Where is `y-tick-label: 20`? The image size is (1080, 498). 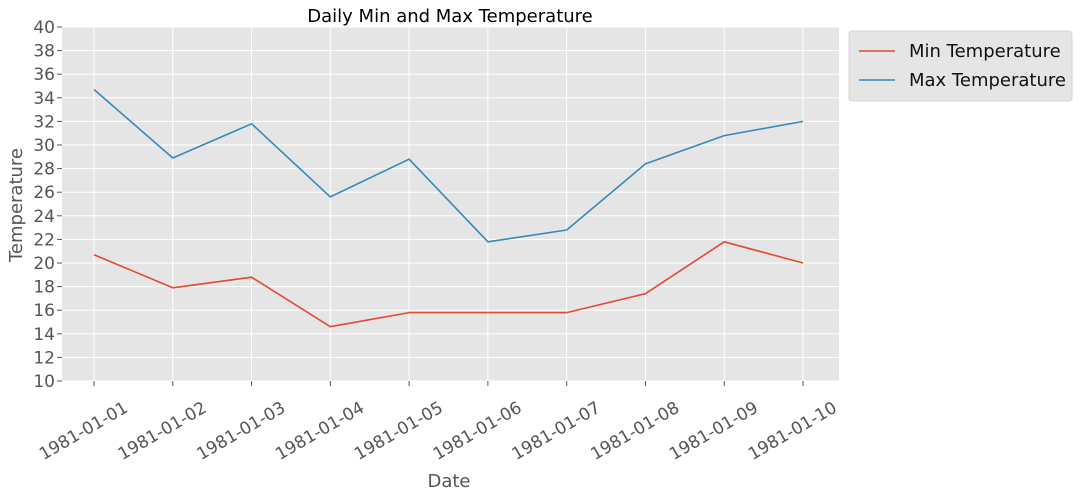
y-tick-label: 20 is located at coordinates (44, 264).